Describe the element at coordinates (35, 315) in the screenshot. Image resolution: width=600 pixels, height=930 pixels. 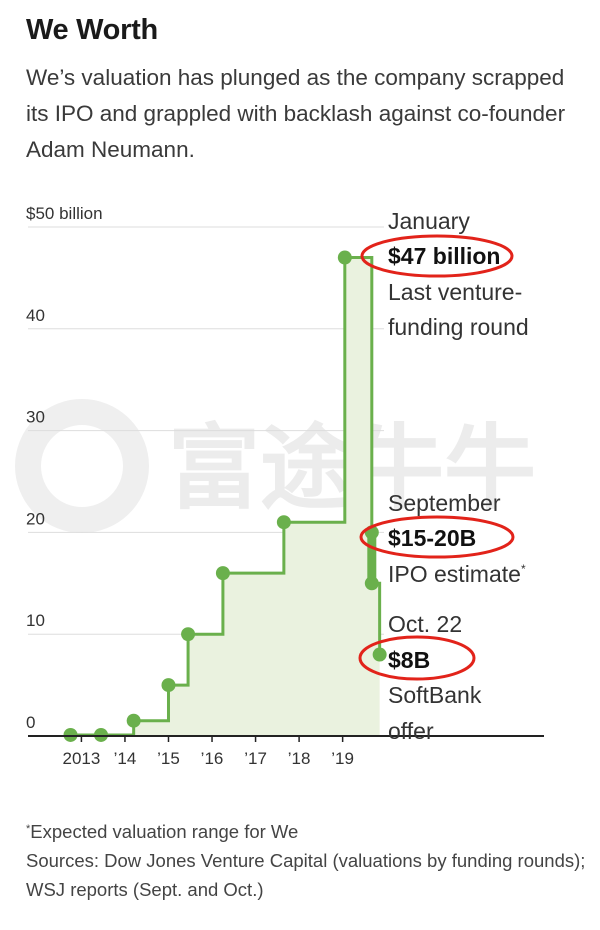
I see `y-tick-label: 40` at that location.